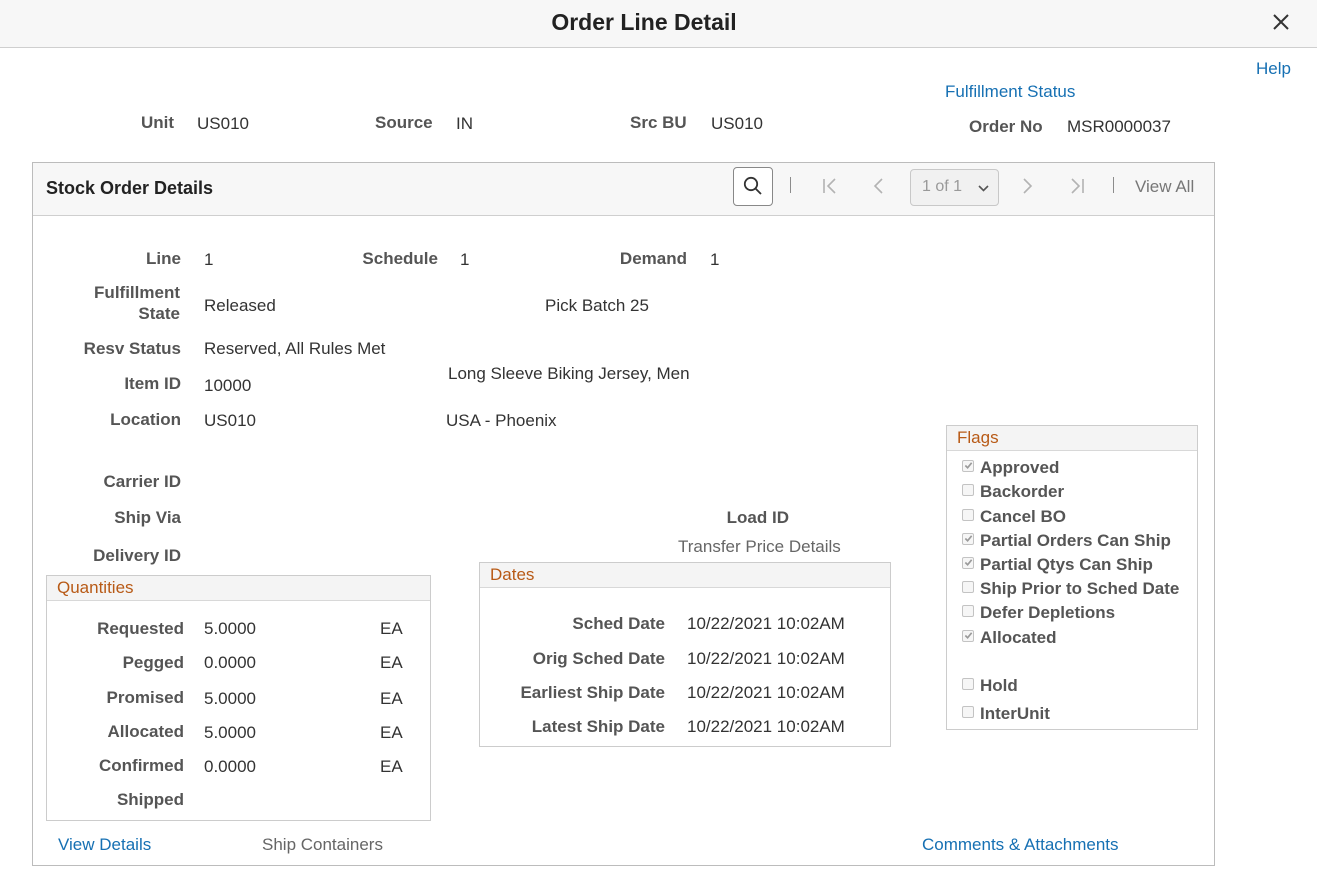  I want to click on transfer-price-details-link: Transfer Price Details, so click(759, 546).